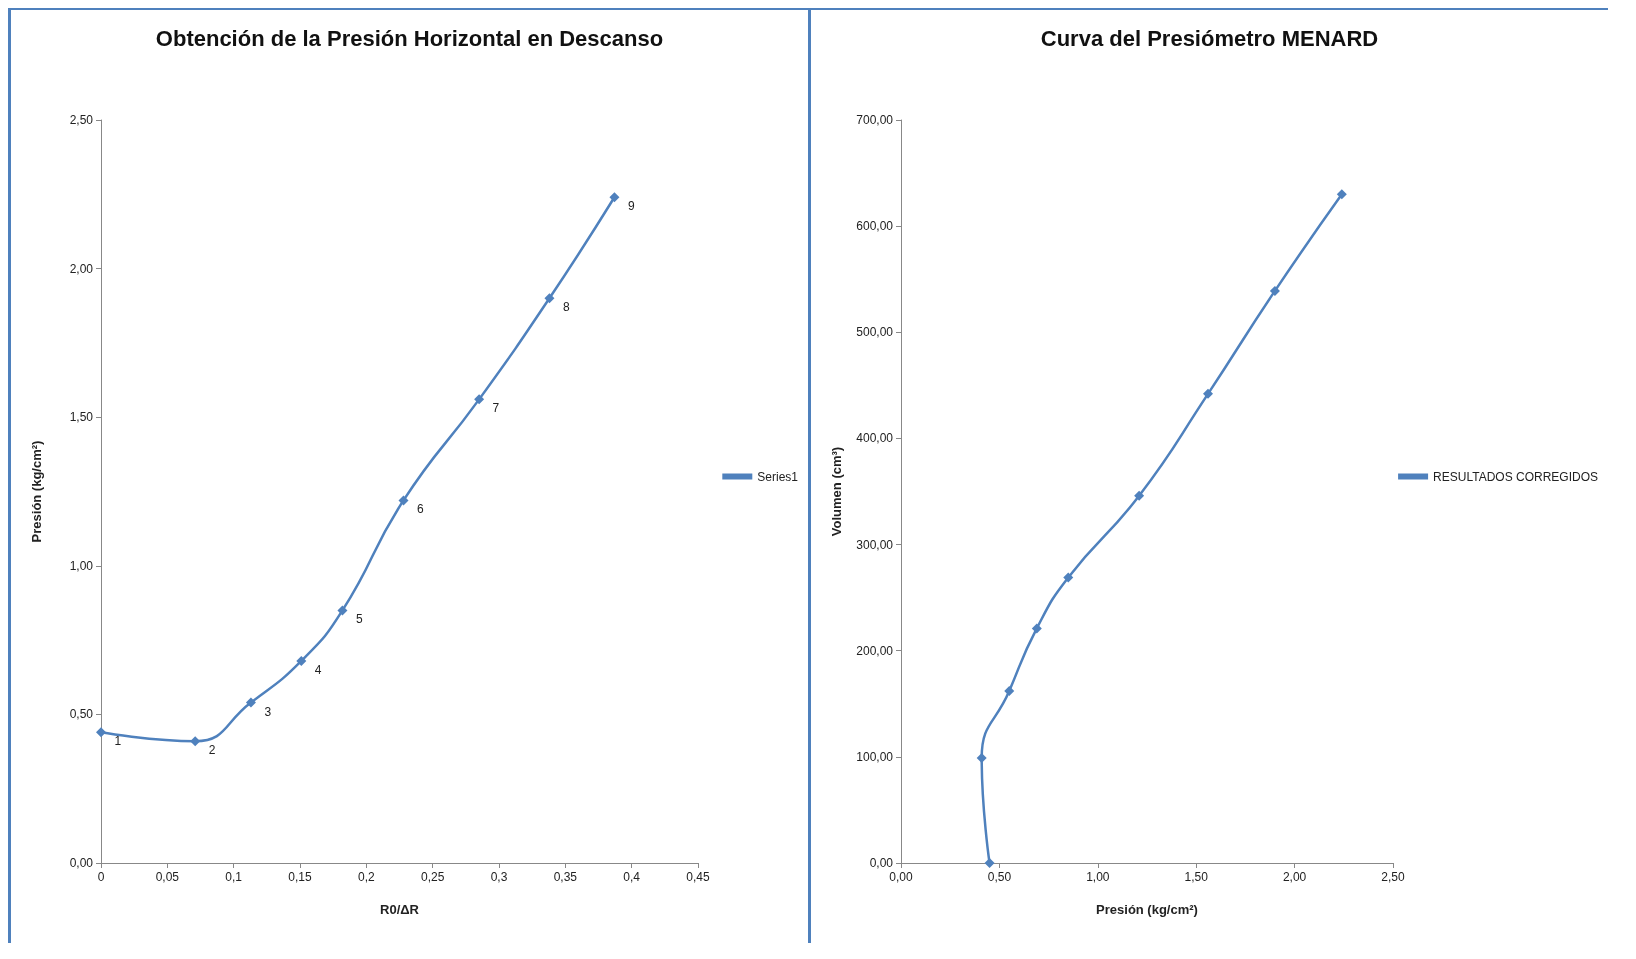 The width and height of the screenshot is (1636, 959). What do you see at coordinates (432, 877) in the screenshot?
I see `x-tick-label: 0,25` at bounding box center [432, 877].